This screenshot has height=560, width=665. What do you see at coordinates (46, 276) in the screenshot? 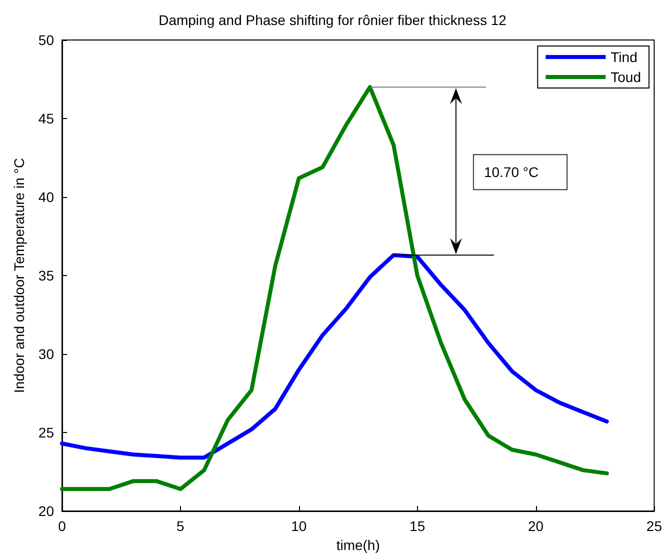
I see `y-tick-label: 35` at bounding box center [46, 276].